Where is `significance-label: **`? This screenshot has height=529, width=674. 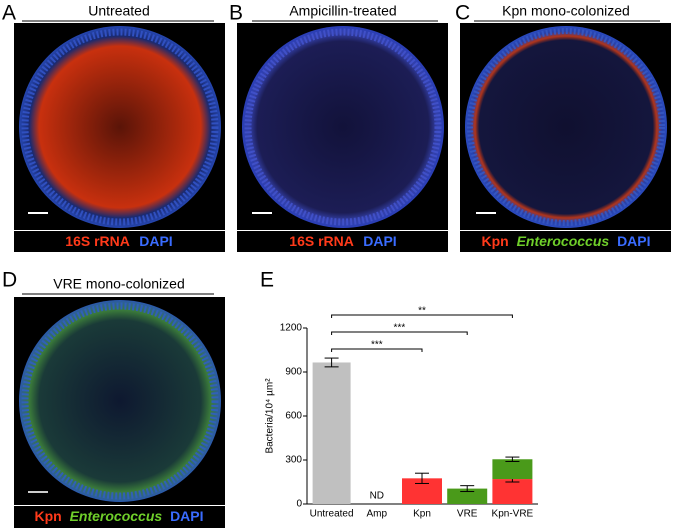
significance-label: ** is located at coordinates (422, 311).